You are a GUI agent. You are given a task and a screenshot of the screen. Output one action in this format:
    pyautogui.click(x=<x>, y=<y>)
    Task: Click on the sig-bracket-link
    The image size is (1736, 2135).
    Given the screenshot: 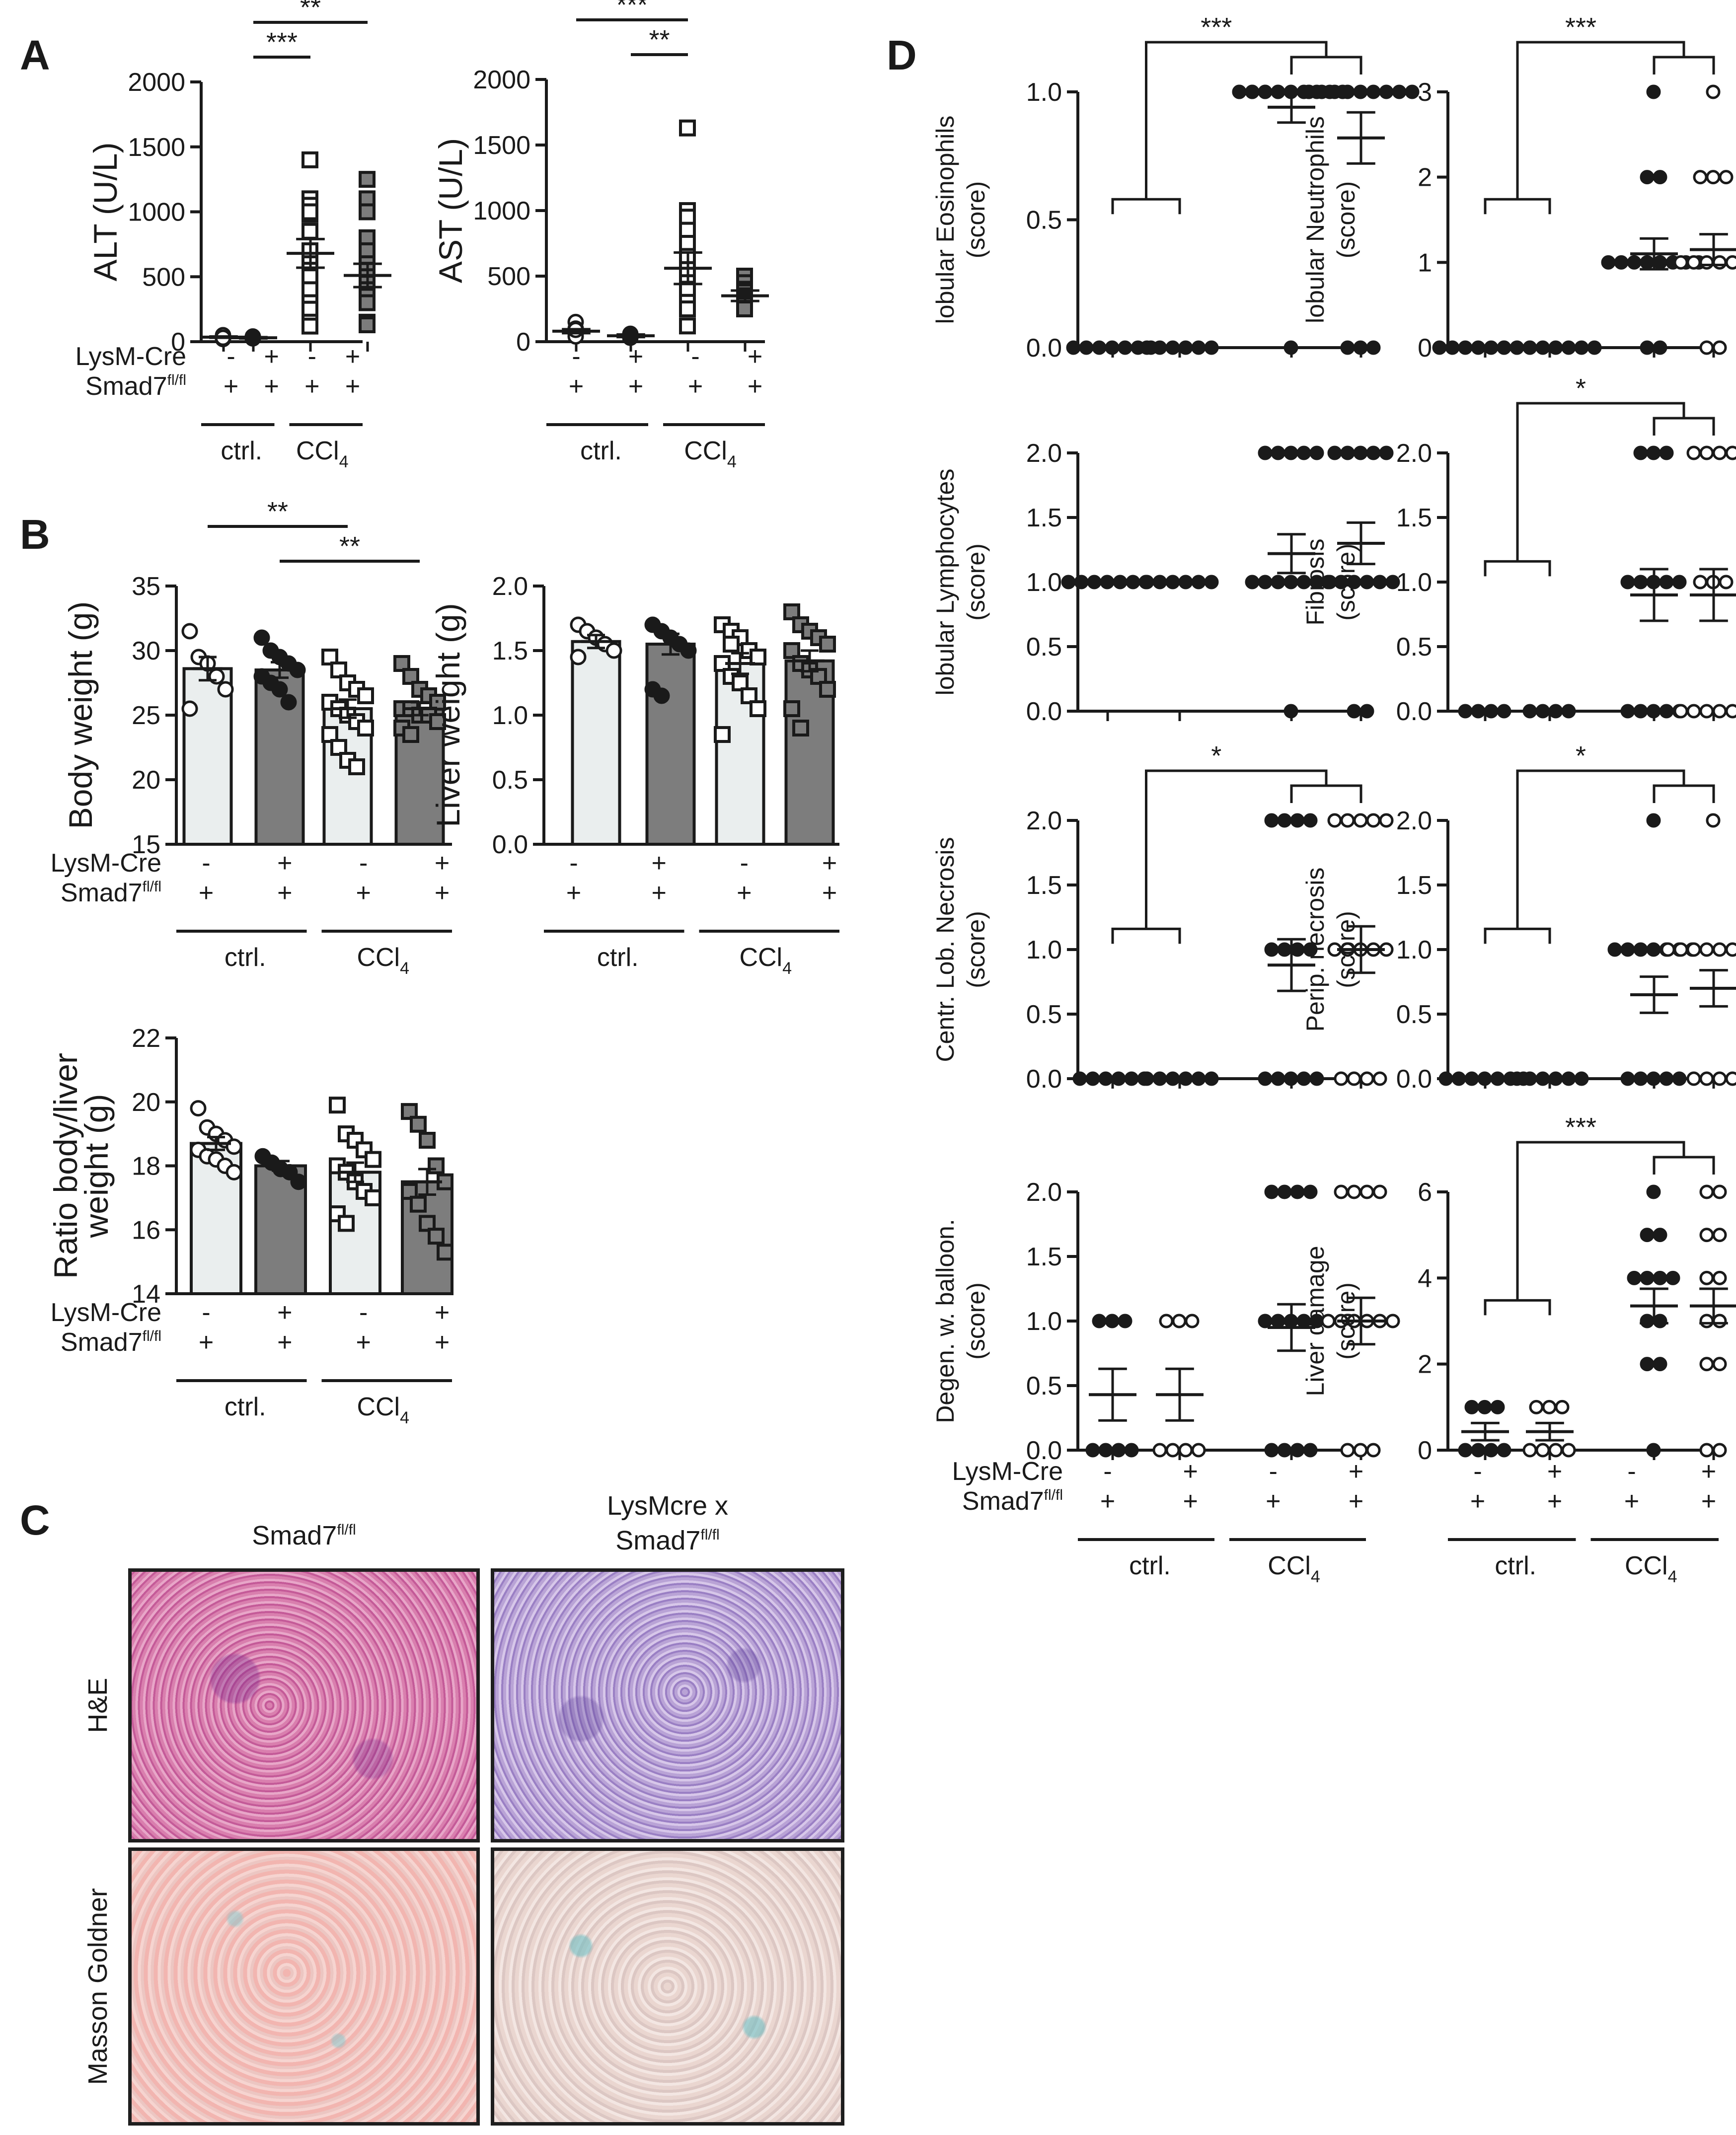 What is the action you would take?
    pyautogui.click(x=1601, y=849)
    